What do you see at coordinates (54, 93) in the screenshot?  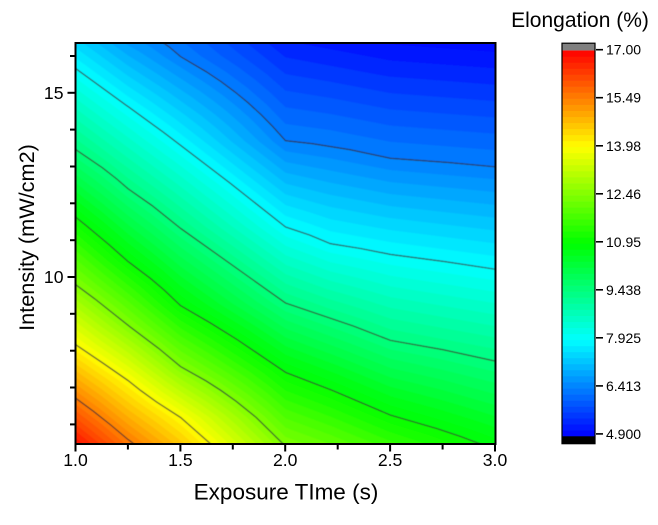 I see `svg-text: 15` at bounding box center [54, 93].